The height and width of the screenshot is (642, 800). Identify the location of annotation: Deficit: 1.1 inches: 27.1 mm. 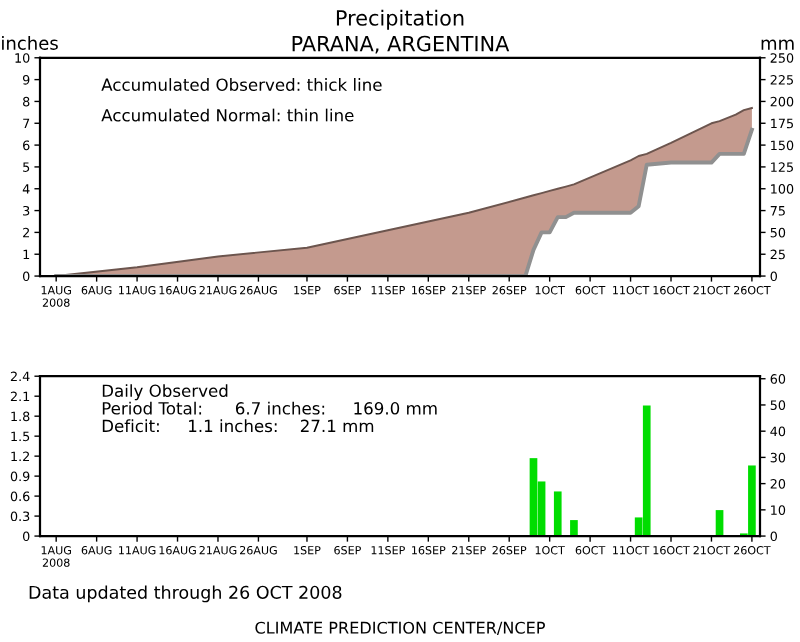
(238, 426).